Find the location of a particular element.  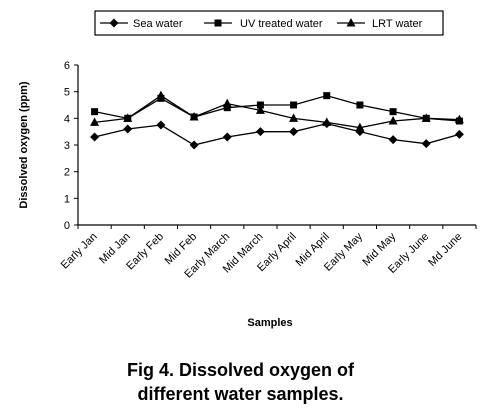

y-tick-label: 1 is located at coordinates (67, 199).